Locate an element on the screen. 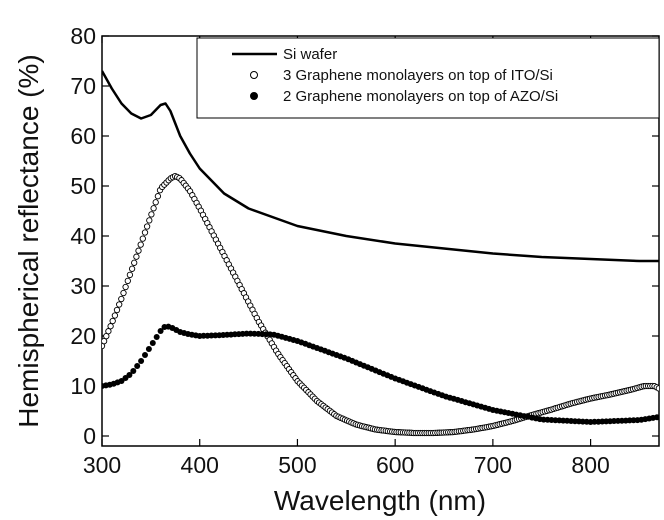 The width and height of the screenshot is (664, 520). y-tick-label: 70 is located at coordinates (83, 86).